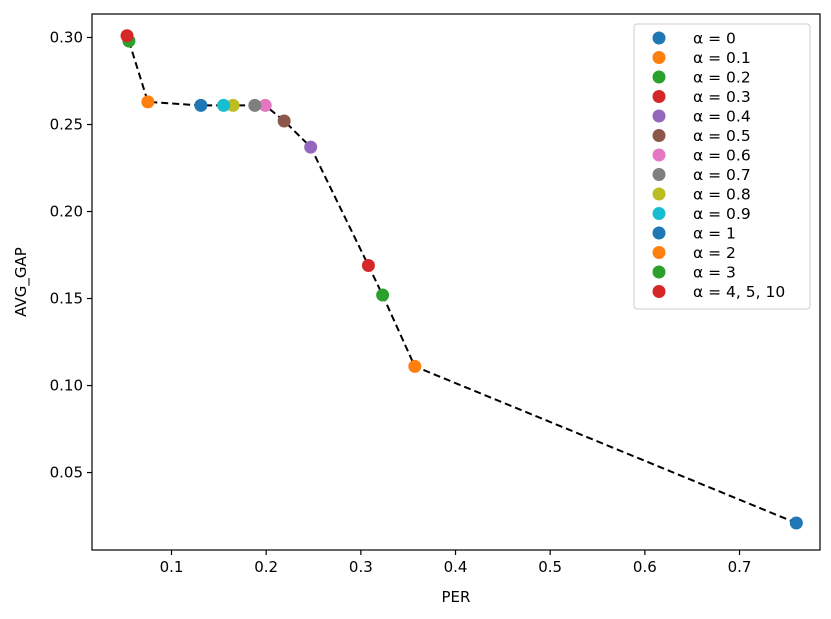  I want to click on y-tick-label: 0.20, so click(66, 212).